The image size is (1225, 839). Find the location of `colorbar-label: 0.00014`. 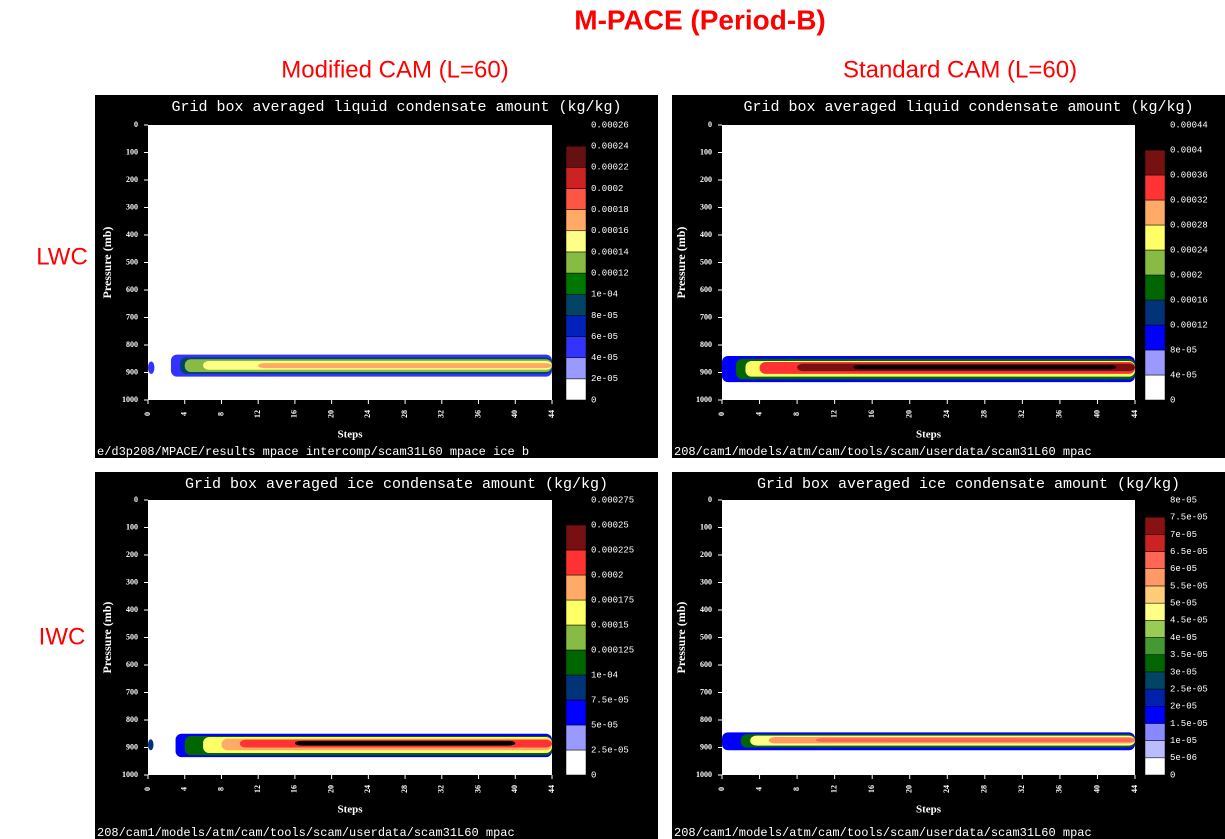

colorbar-label: 0.00014 is located at coordinates (610, 252).